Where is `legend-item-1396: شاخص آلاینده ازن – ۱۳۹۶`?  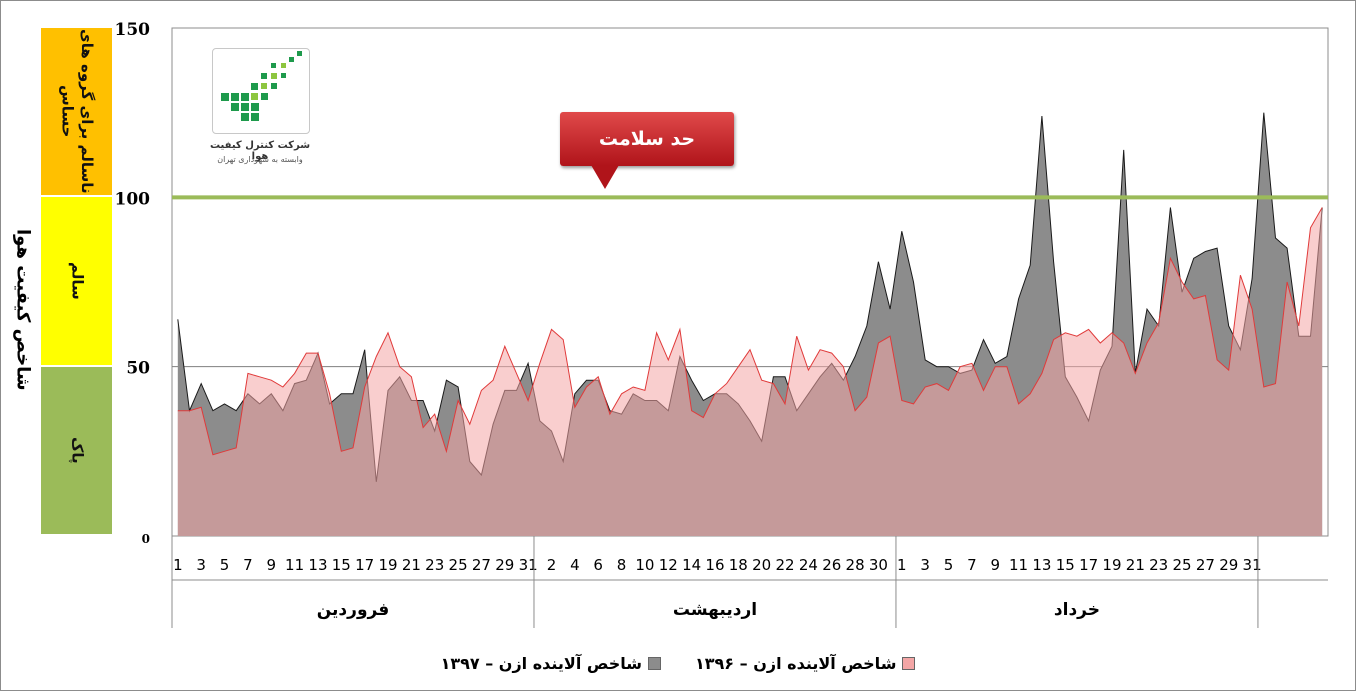
legend-item-1396: شاخص آلاینده ازن – ۱۳۹۶ is located at coordinates (805, 663).